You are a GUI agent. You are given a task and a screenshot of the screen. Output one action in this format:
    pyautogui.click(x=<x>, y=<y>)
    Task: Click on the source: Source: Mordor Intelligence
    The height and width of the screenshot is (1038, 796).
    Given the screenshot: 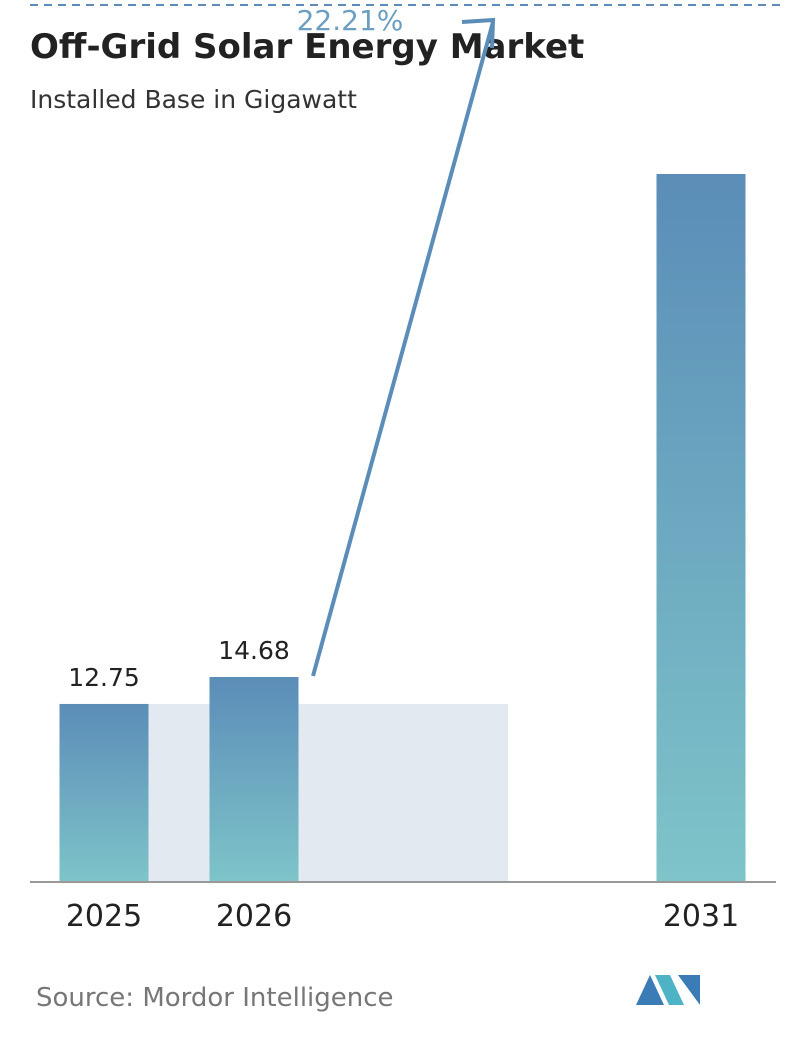 What is the action you would take?
    pyautogui.click(x=215, y=998)
    